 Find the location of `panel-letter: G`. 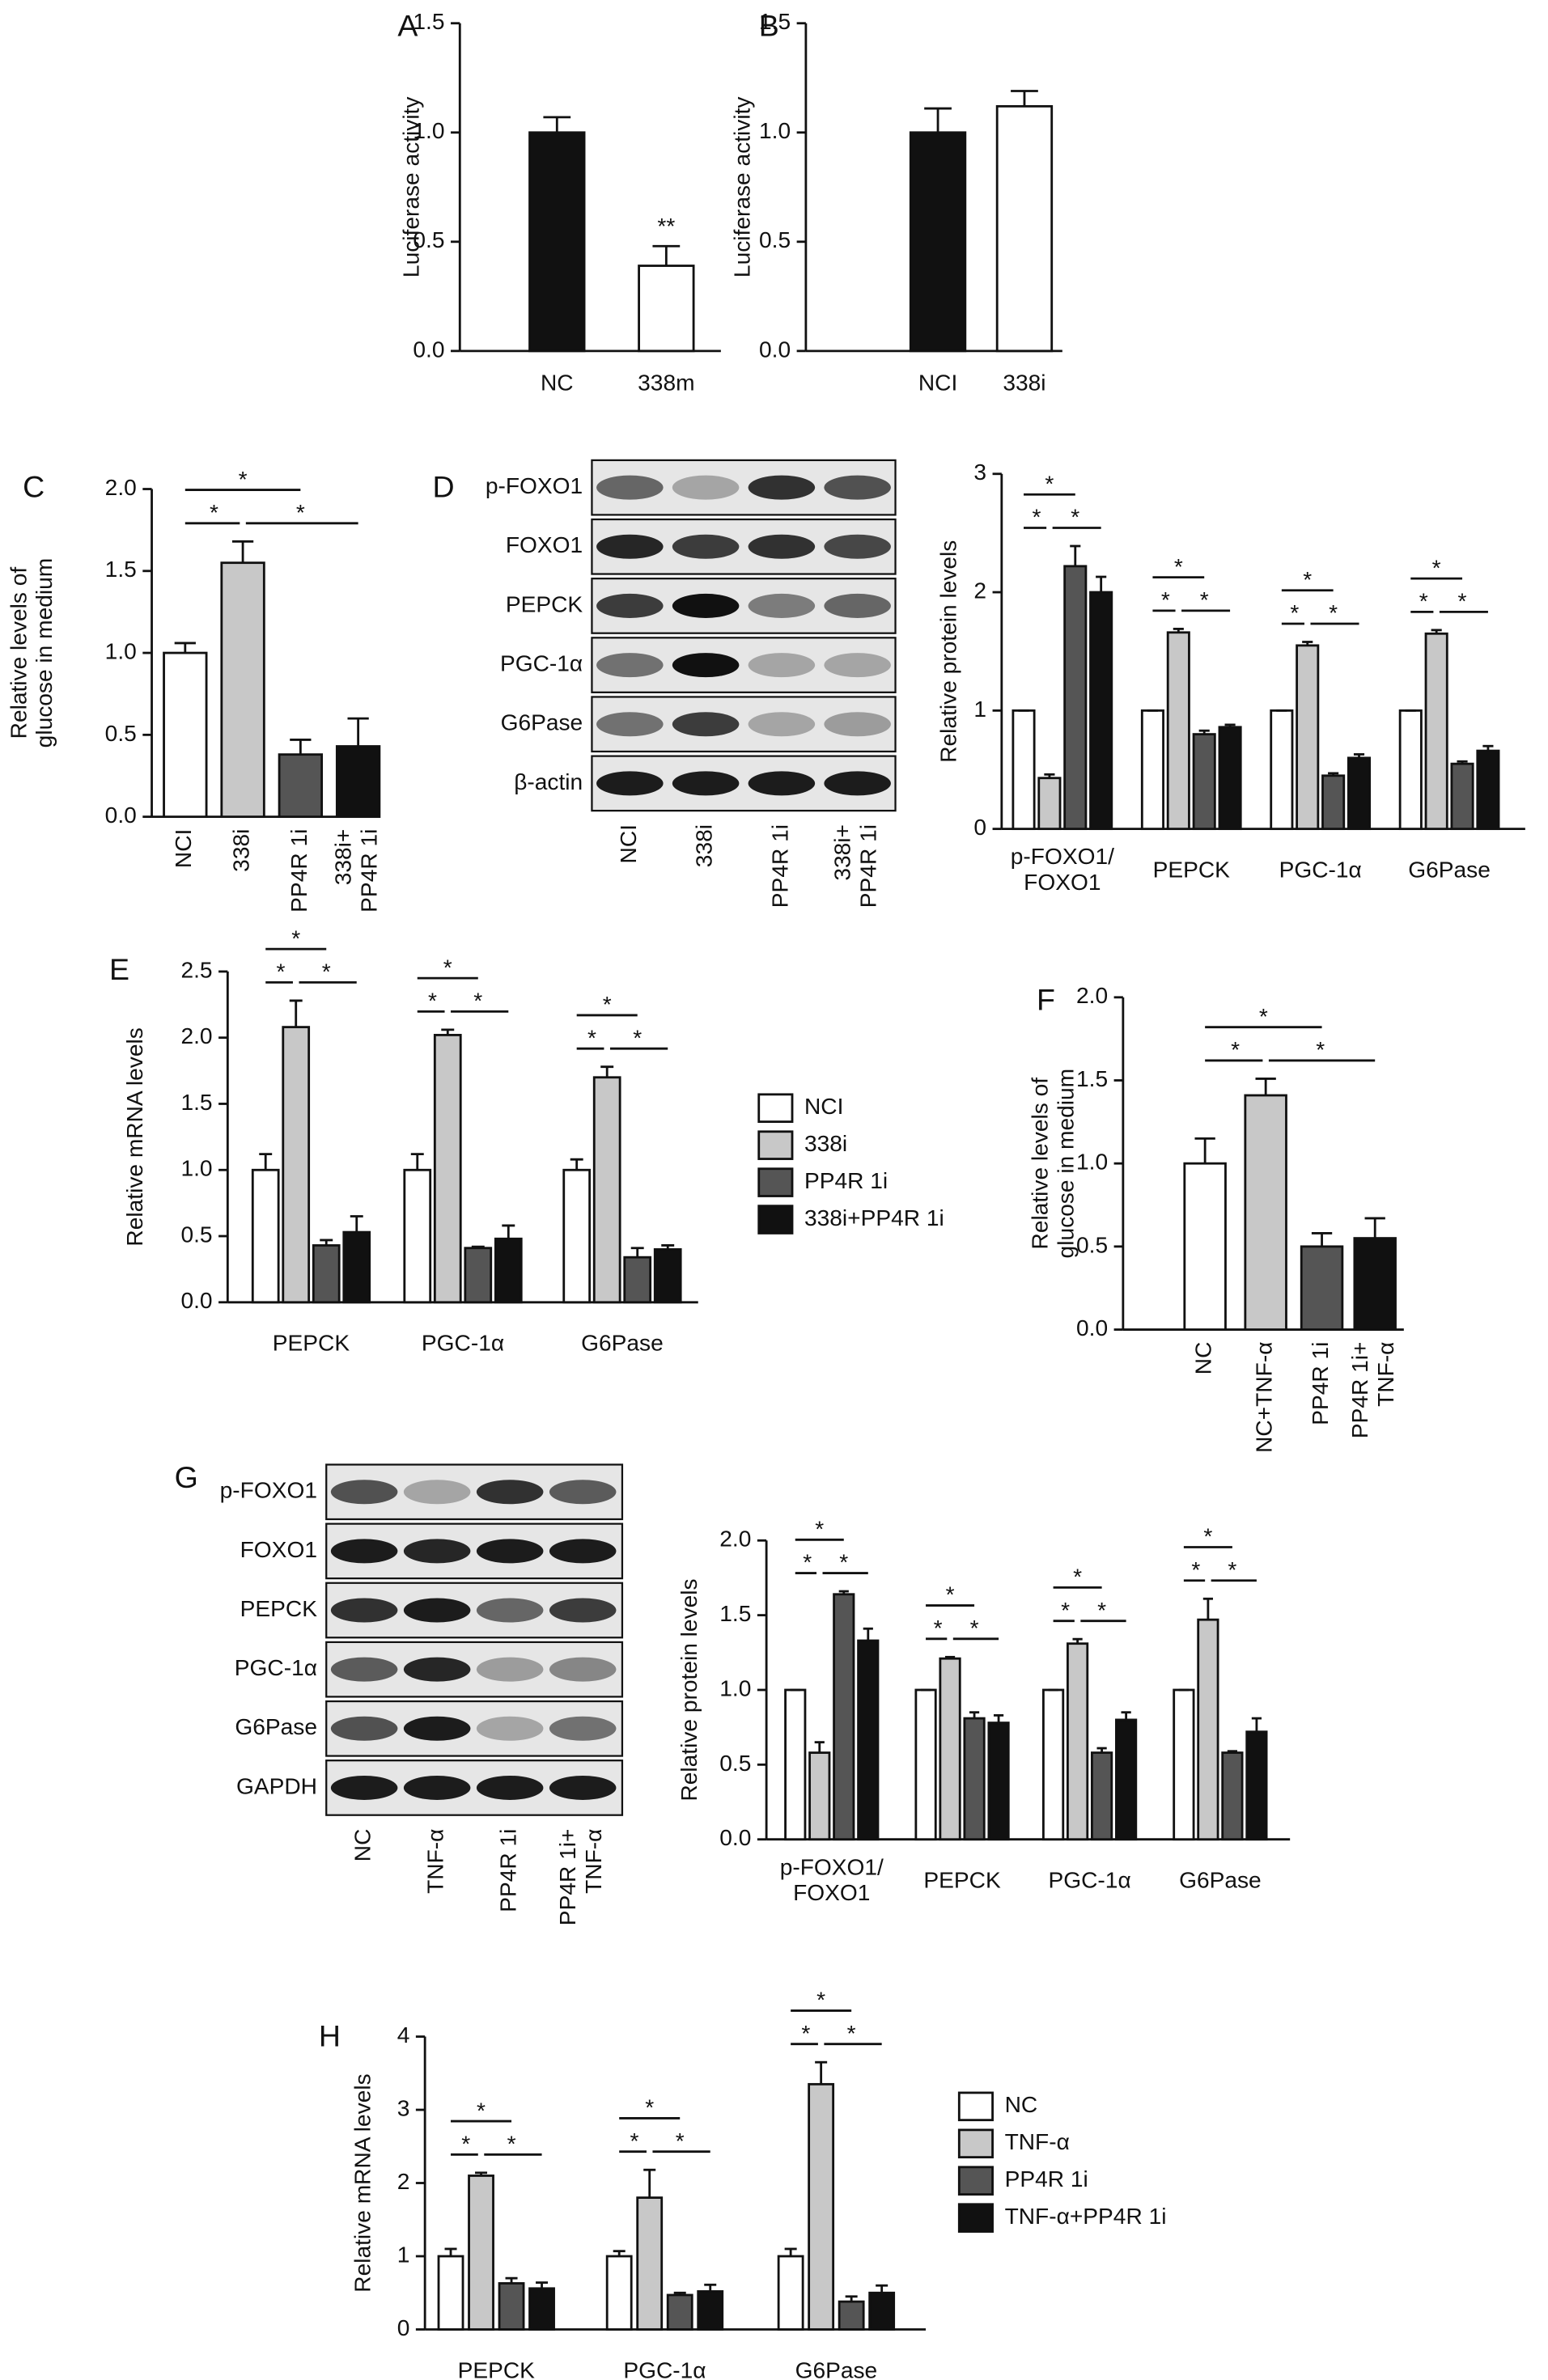

panel-letter: G is located at coordinates (186, 1477).